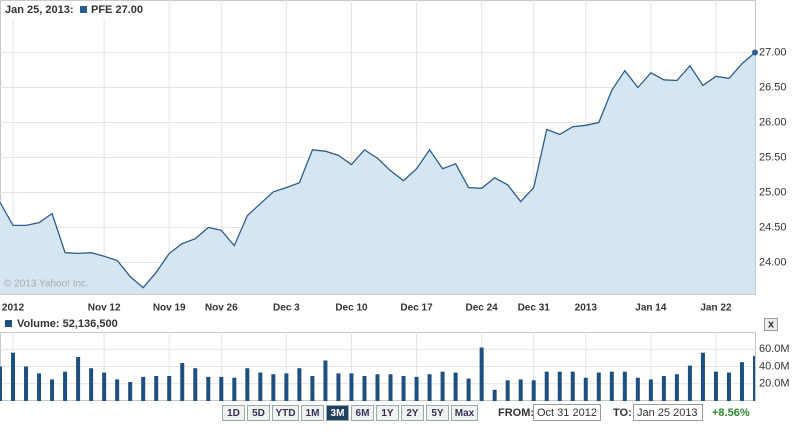  I want to click on legend-swatch, so click(83, 9).